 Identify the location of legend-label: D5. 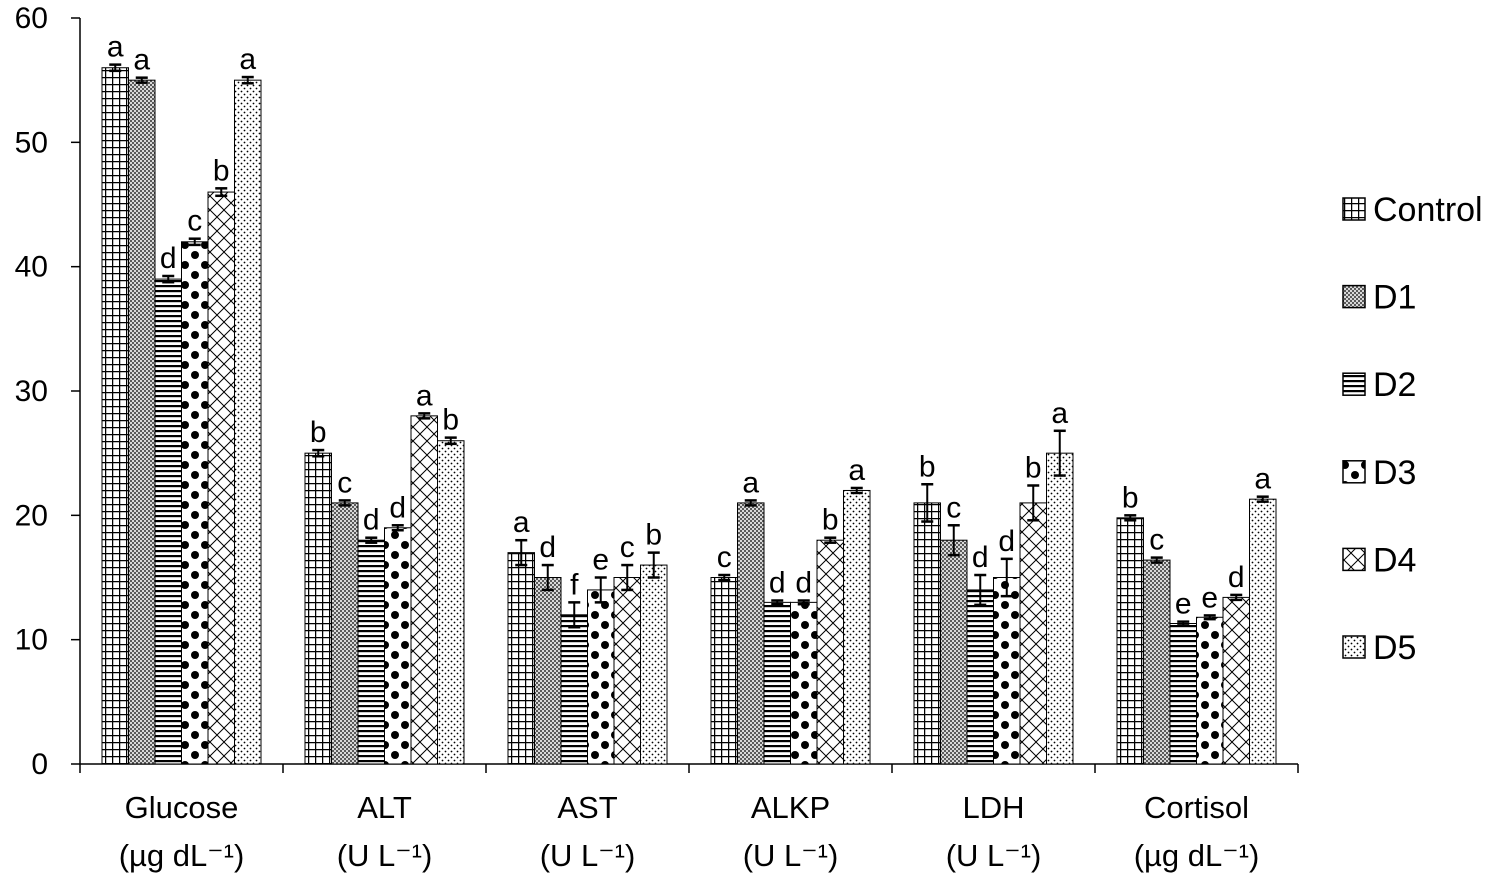
(1394, 648).